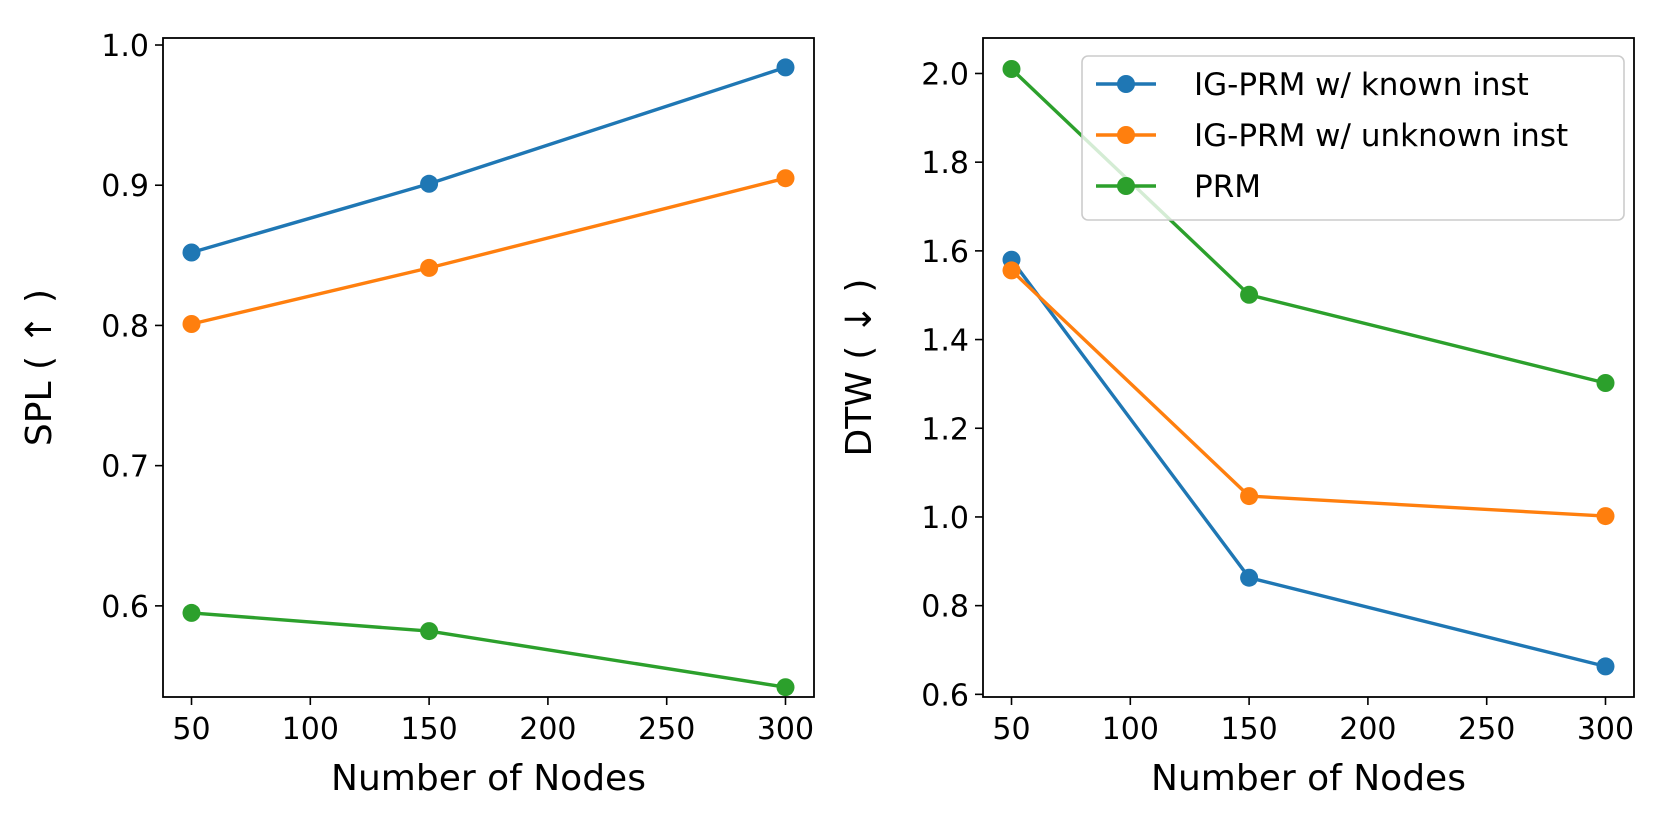 The height and width of the screenshot is (830, 1661). Describe the element at coordinates (945, 429) in the screenshot. I see `y-tick-label-1-2: 1.2` at that location.